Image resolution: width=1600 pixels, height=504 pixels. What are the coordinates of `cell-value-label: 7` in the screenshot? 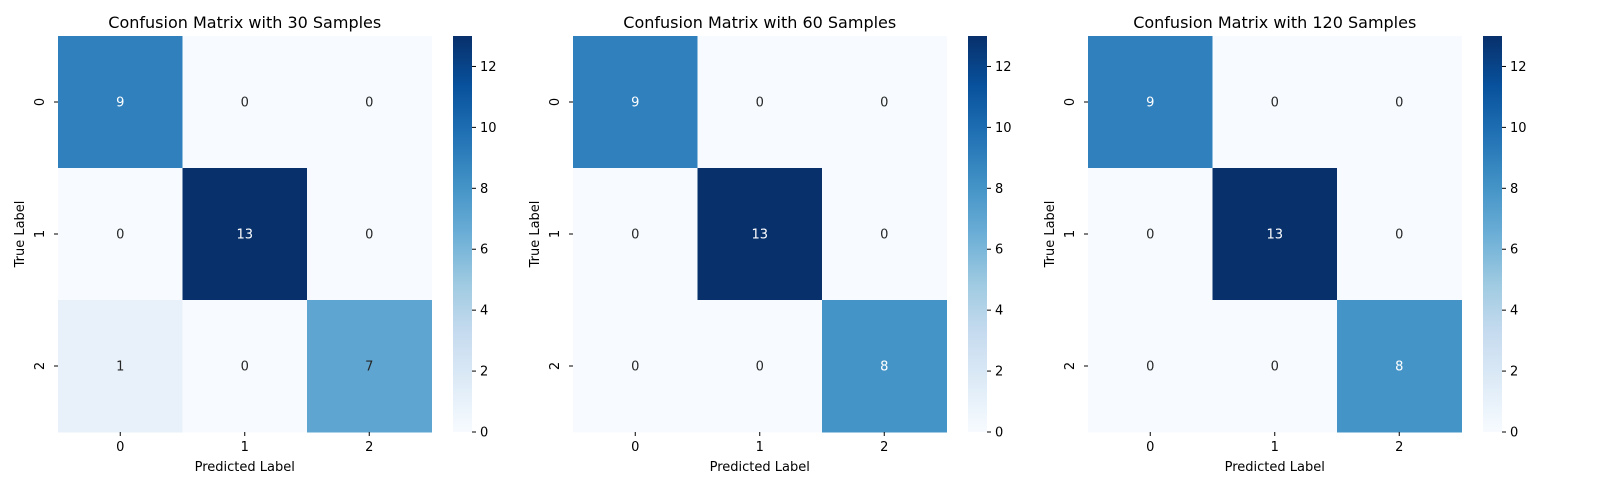 It's located at (369, 367).